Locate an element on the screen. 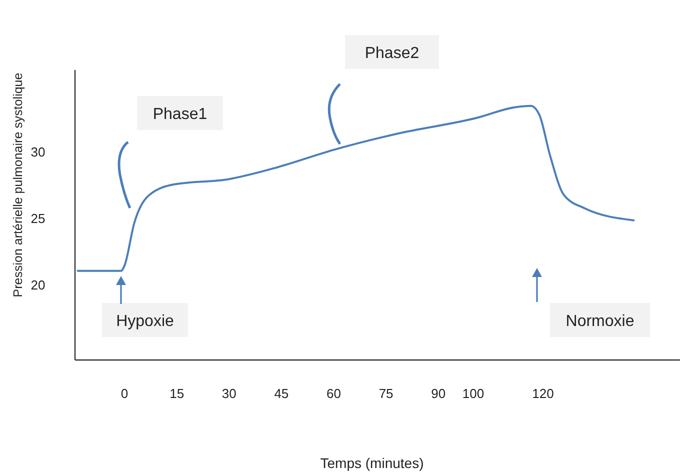 Image resolution: width=684 pixels, height=473 pixels. x-tick-label: 0 is located at coordinates (124, 393).